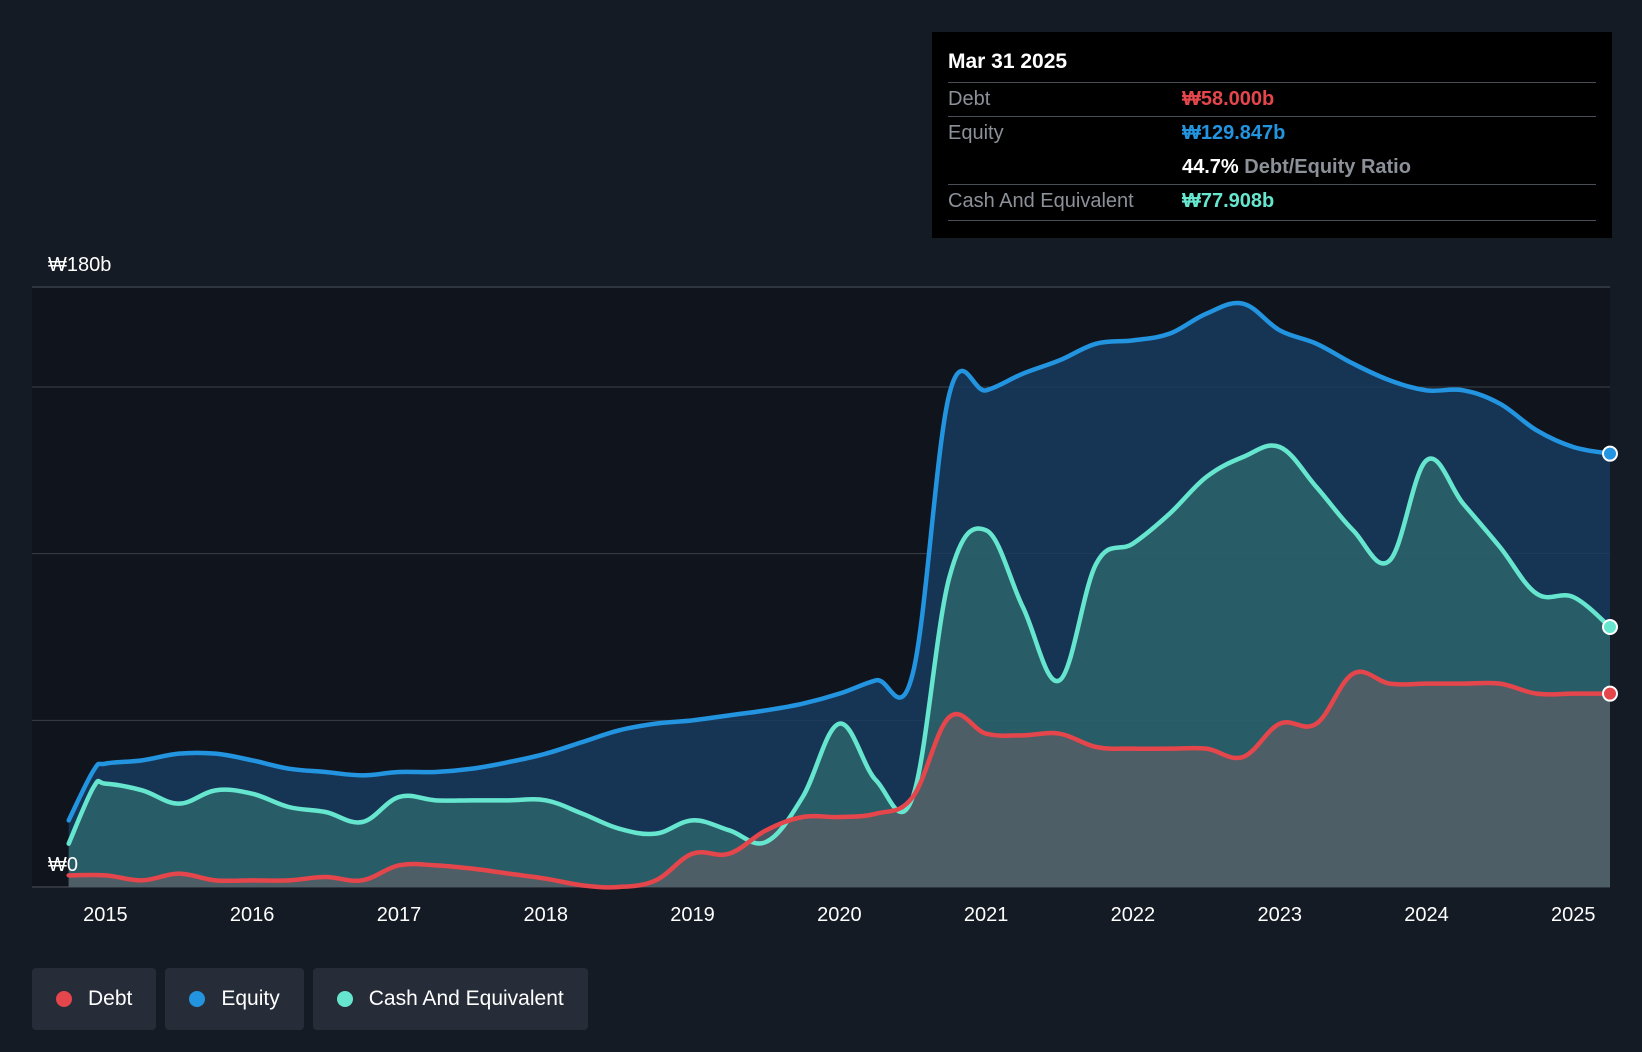  What do you see at coordinates (1573, 915) in the screenshot?
I see `x-tick-label: 2025` at bounding box center [1573, 915].